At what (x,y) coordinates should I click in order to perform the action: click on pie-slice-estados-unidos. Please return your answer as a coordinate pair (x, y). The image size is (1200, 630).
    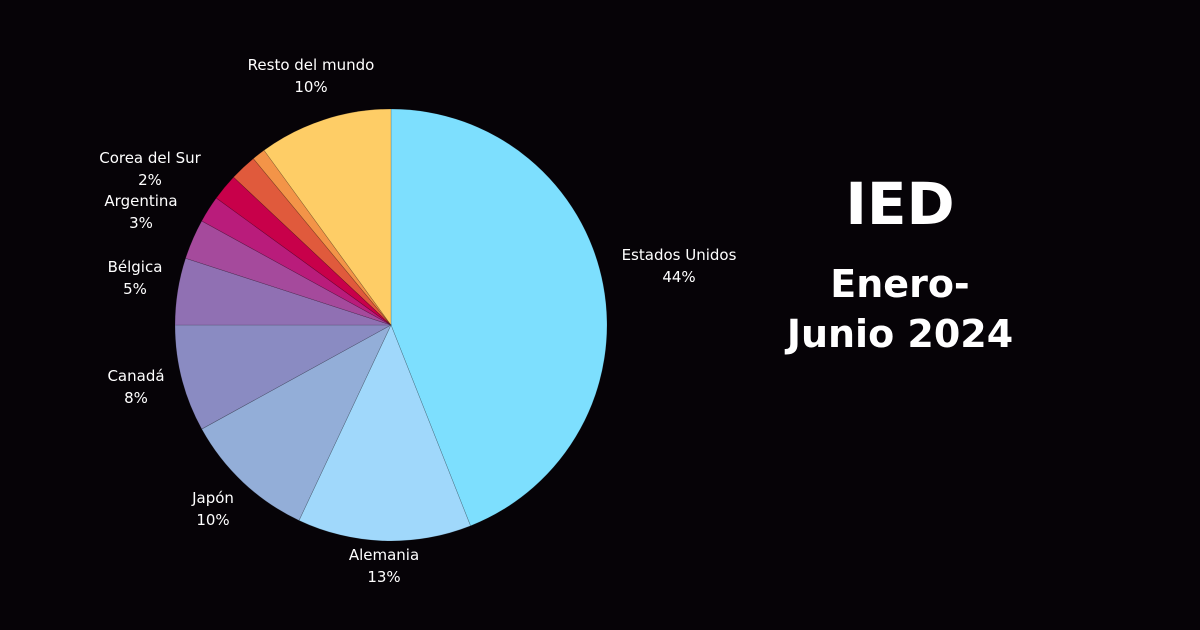
    Looking at the image, I should click on (499, 317).